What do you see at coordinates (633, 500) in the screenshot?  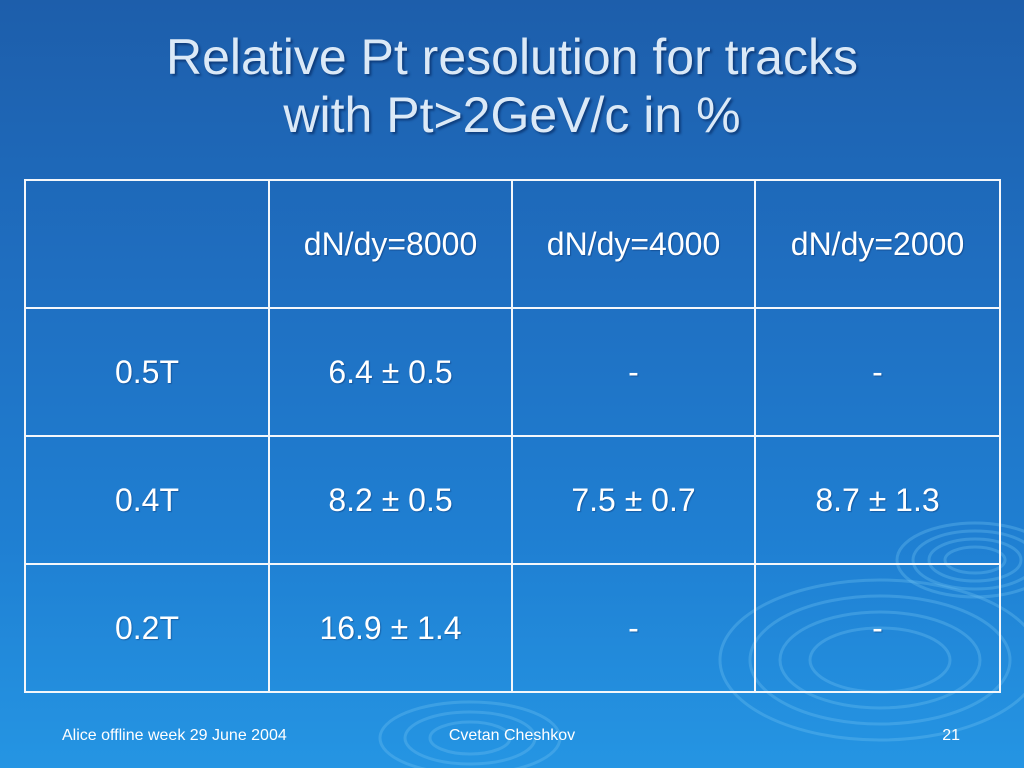 I see `table-cell: 7.5 ± 0.7` at bounding box center [633, 500].